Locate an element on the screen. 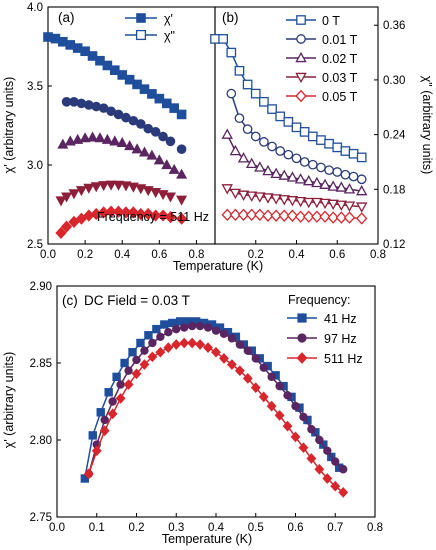 The image size is (436, 550). y-tick-label: 0.18 is located at coordinates (394, 190).